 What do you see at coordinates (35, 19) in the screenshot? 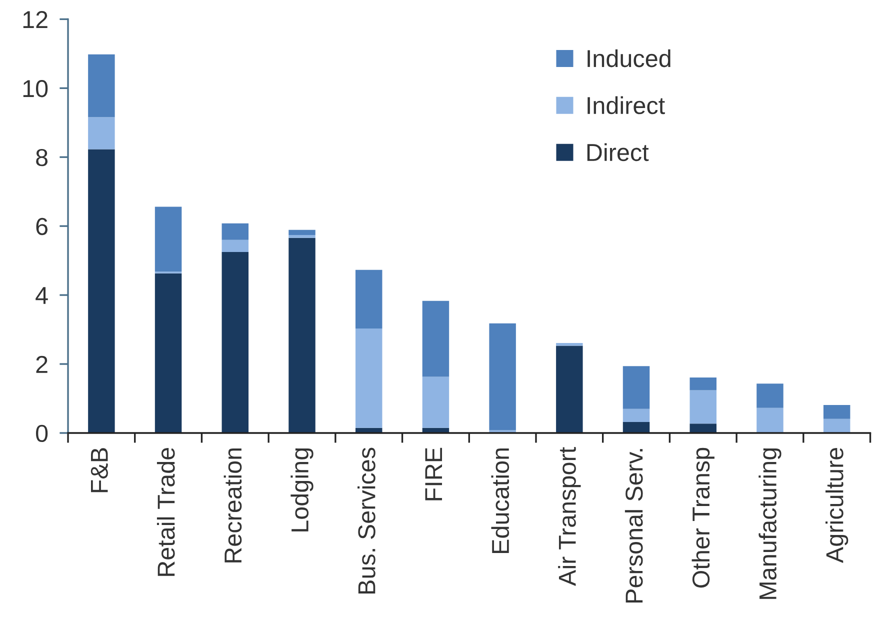
I see `y-tick-label: 12` at bounding box center [35, 19].